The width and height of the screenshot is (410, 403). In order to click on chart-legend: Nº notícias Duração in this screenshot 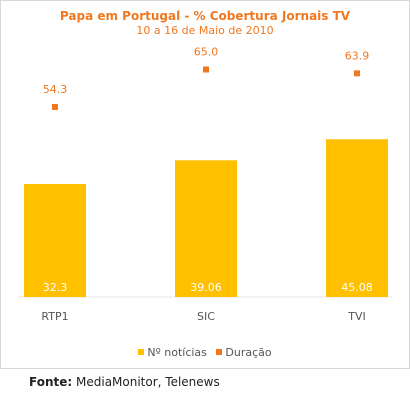, I will do `click(205, 352)`.